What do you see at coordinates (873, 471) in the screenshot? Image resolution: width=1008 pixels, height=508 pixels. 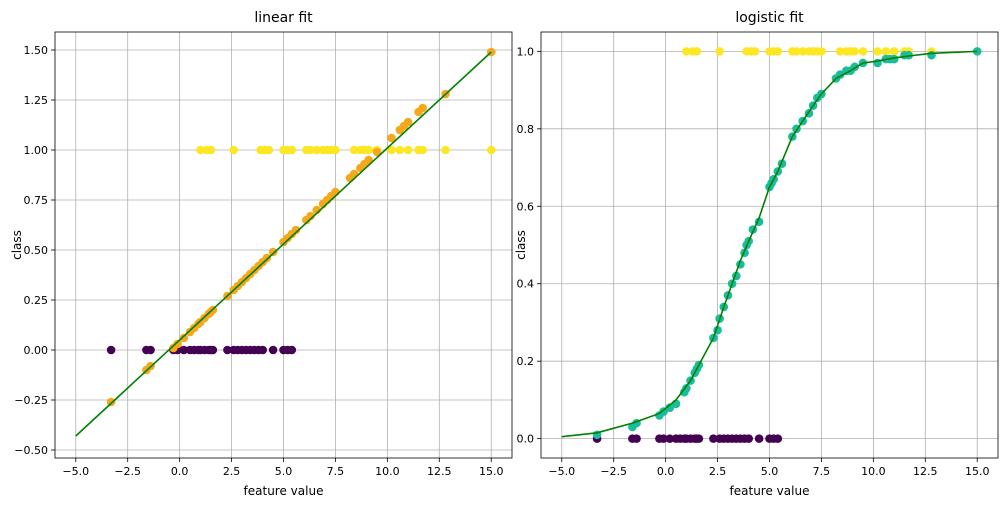 I see `x-tick-label: 10.0` at bounding box center [873, 471].